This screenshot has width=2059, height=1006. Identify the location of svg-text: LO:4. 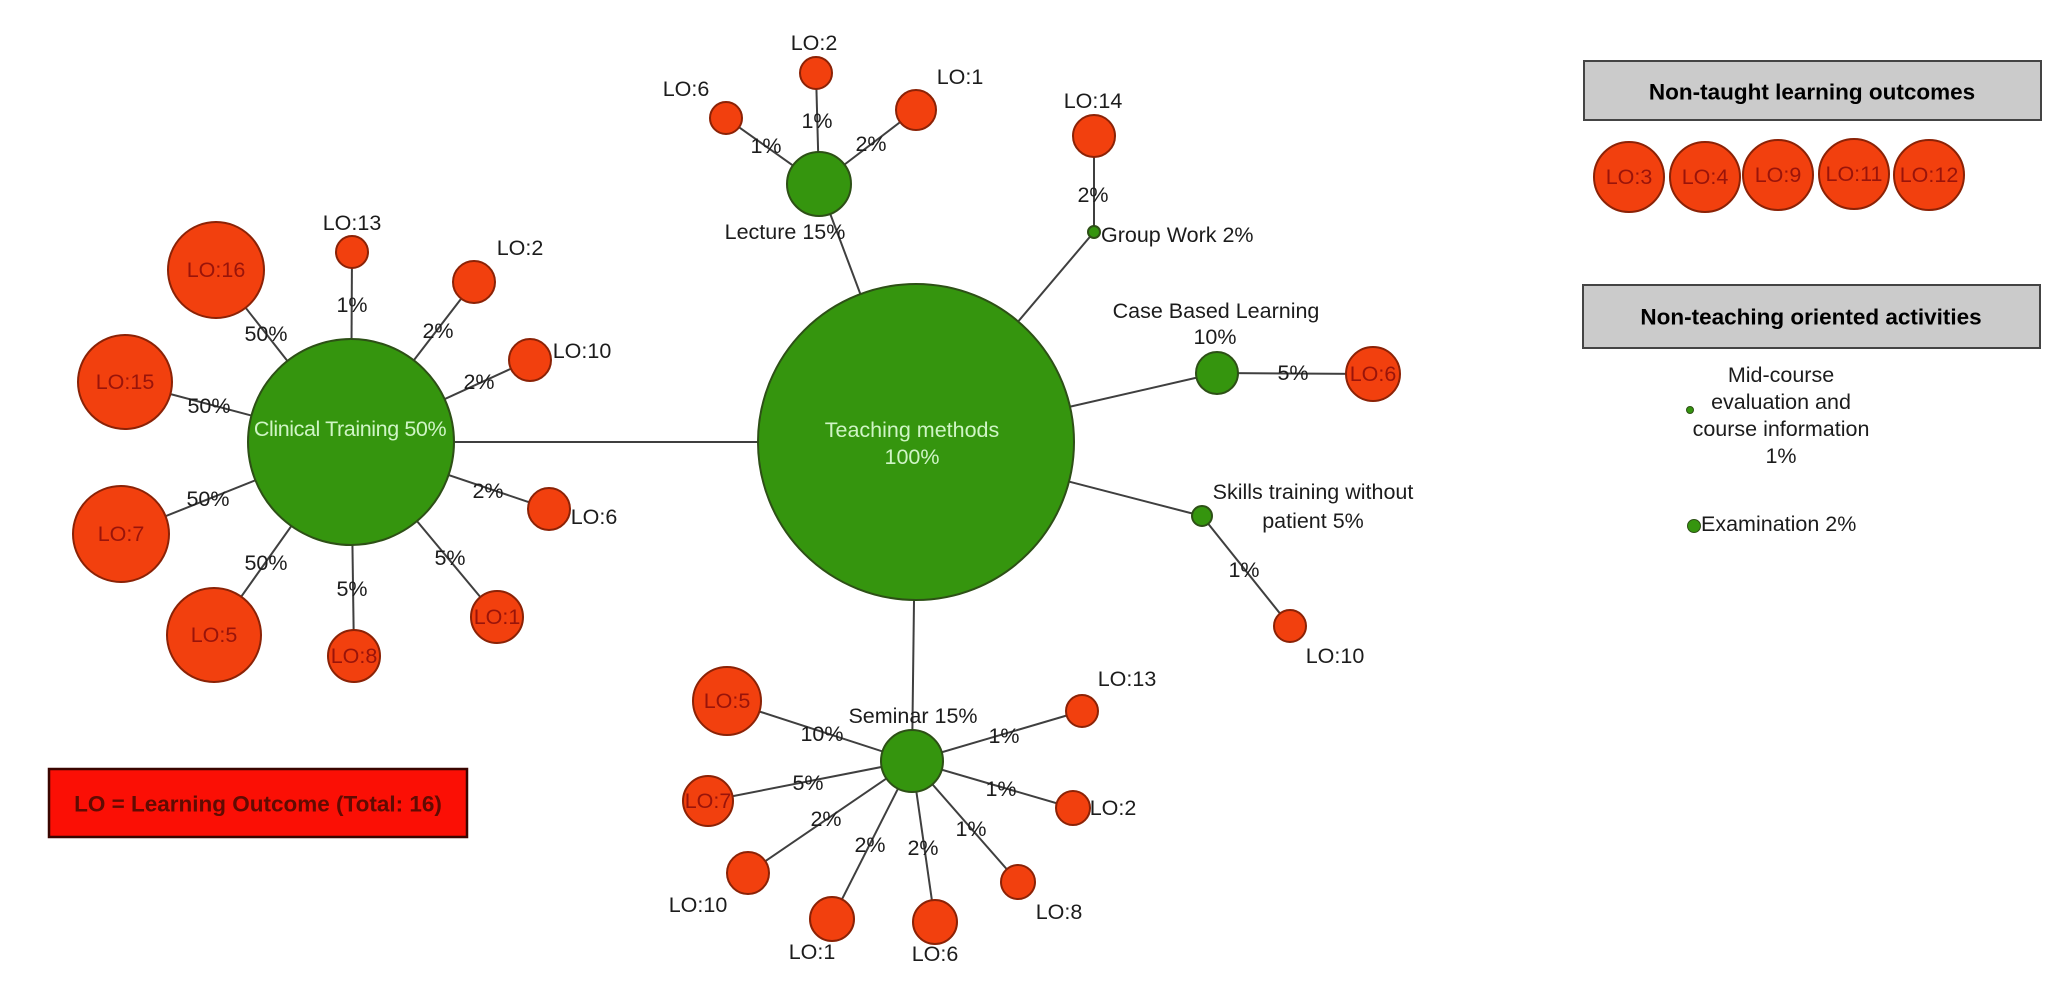
(1705, 177).